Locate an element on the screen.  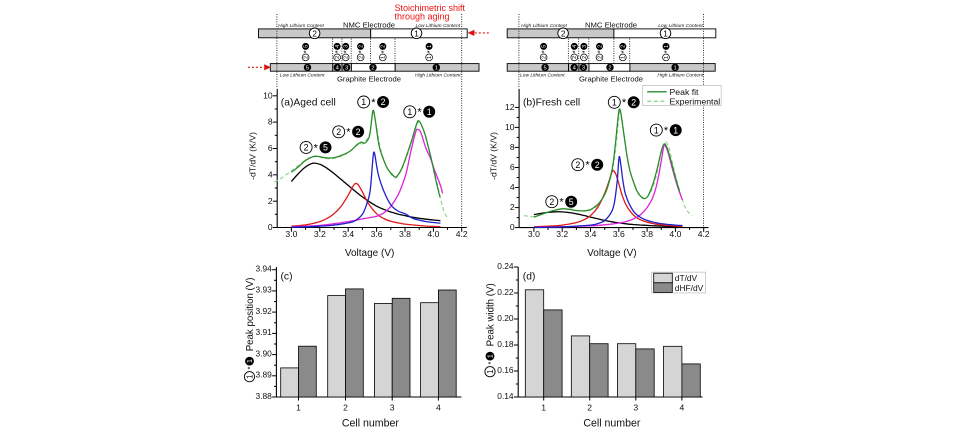
svg-text: (c) is located at coordinates (287, 276).